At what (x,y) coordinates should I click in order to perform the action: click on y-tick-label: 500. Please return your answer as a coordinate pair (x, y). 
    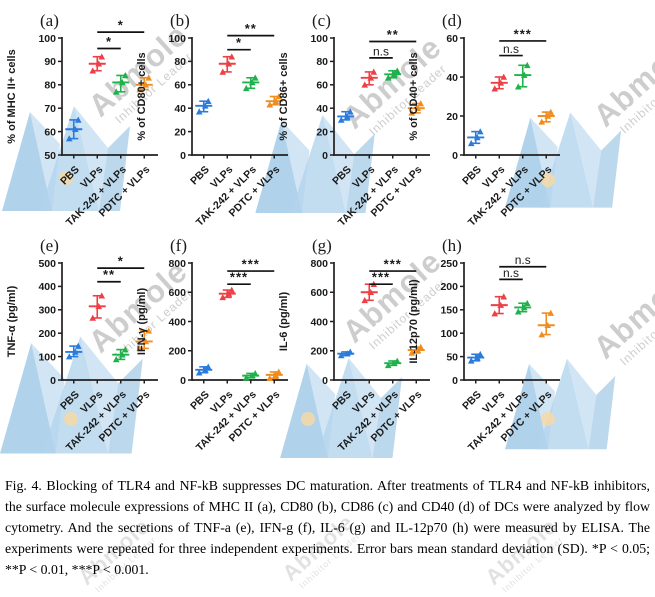
    Looking at the image, I should click on (47, 264).